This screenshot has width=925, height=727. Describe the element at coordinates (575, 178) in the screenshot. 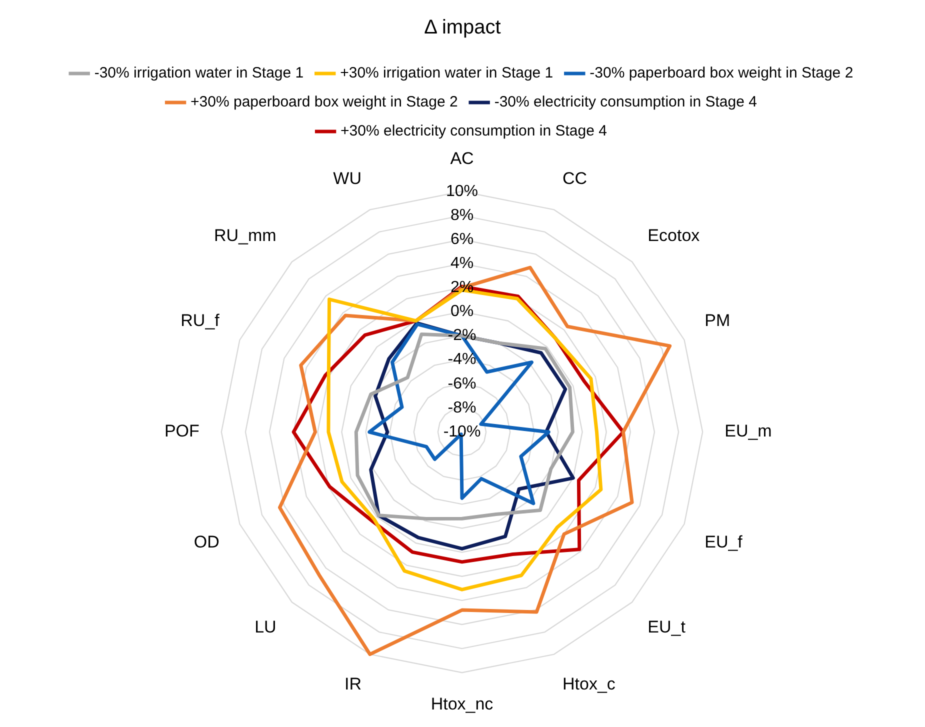

I see `spoke-label: CC` at that location.